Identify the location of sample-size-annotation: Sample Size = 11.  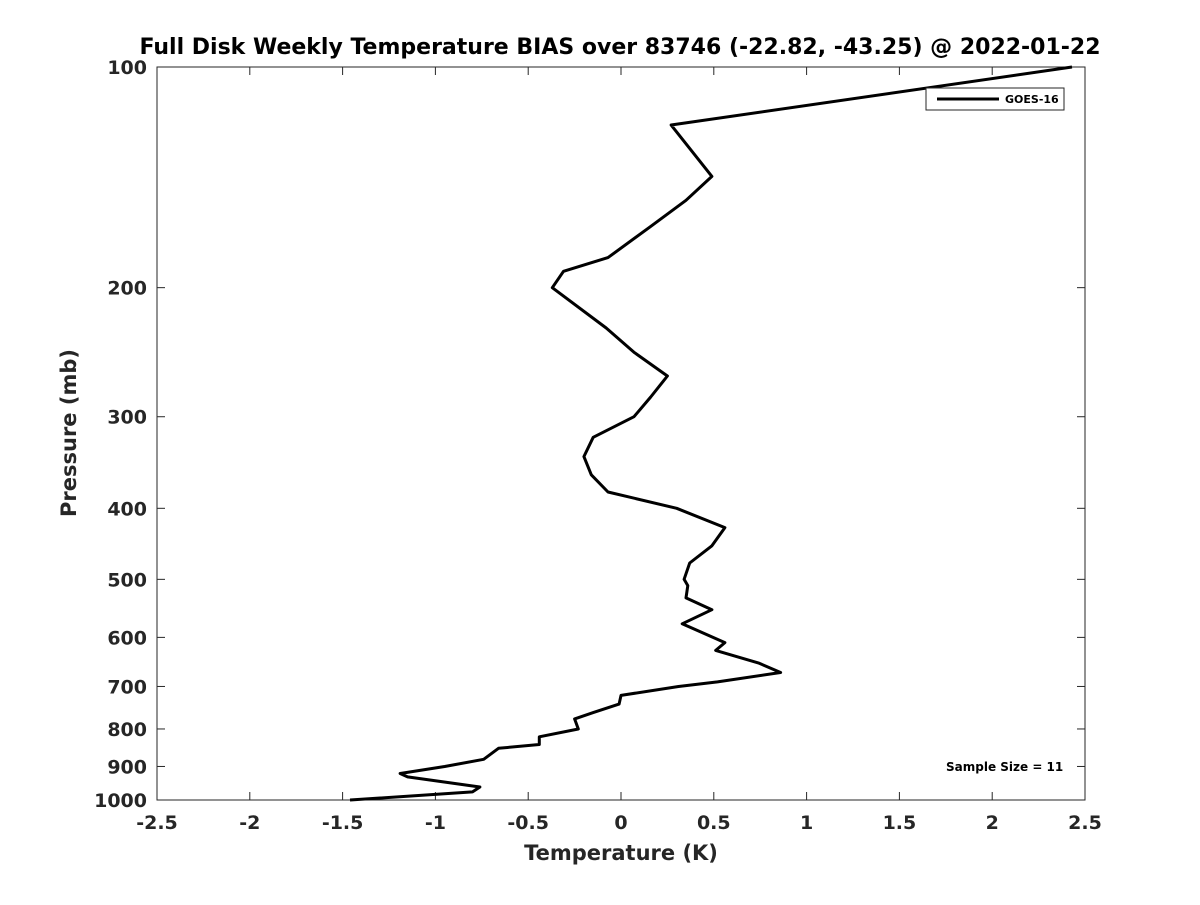
(1004, 767).